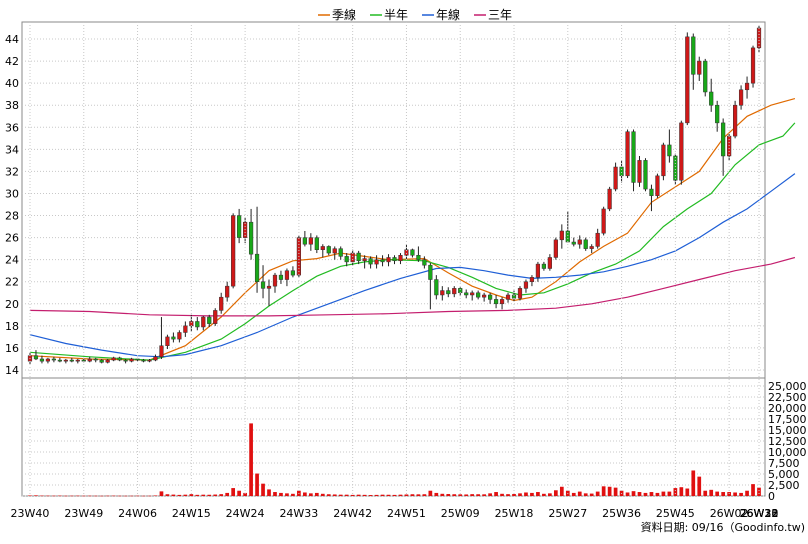 The width and height of the screenshot is (808, 544). I want to click on volume-bars, so click(394, 460).